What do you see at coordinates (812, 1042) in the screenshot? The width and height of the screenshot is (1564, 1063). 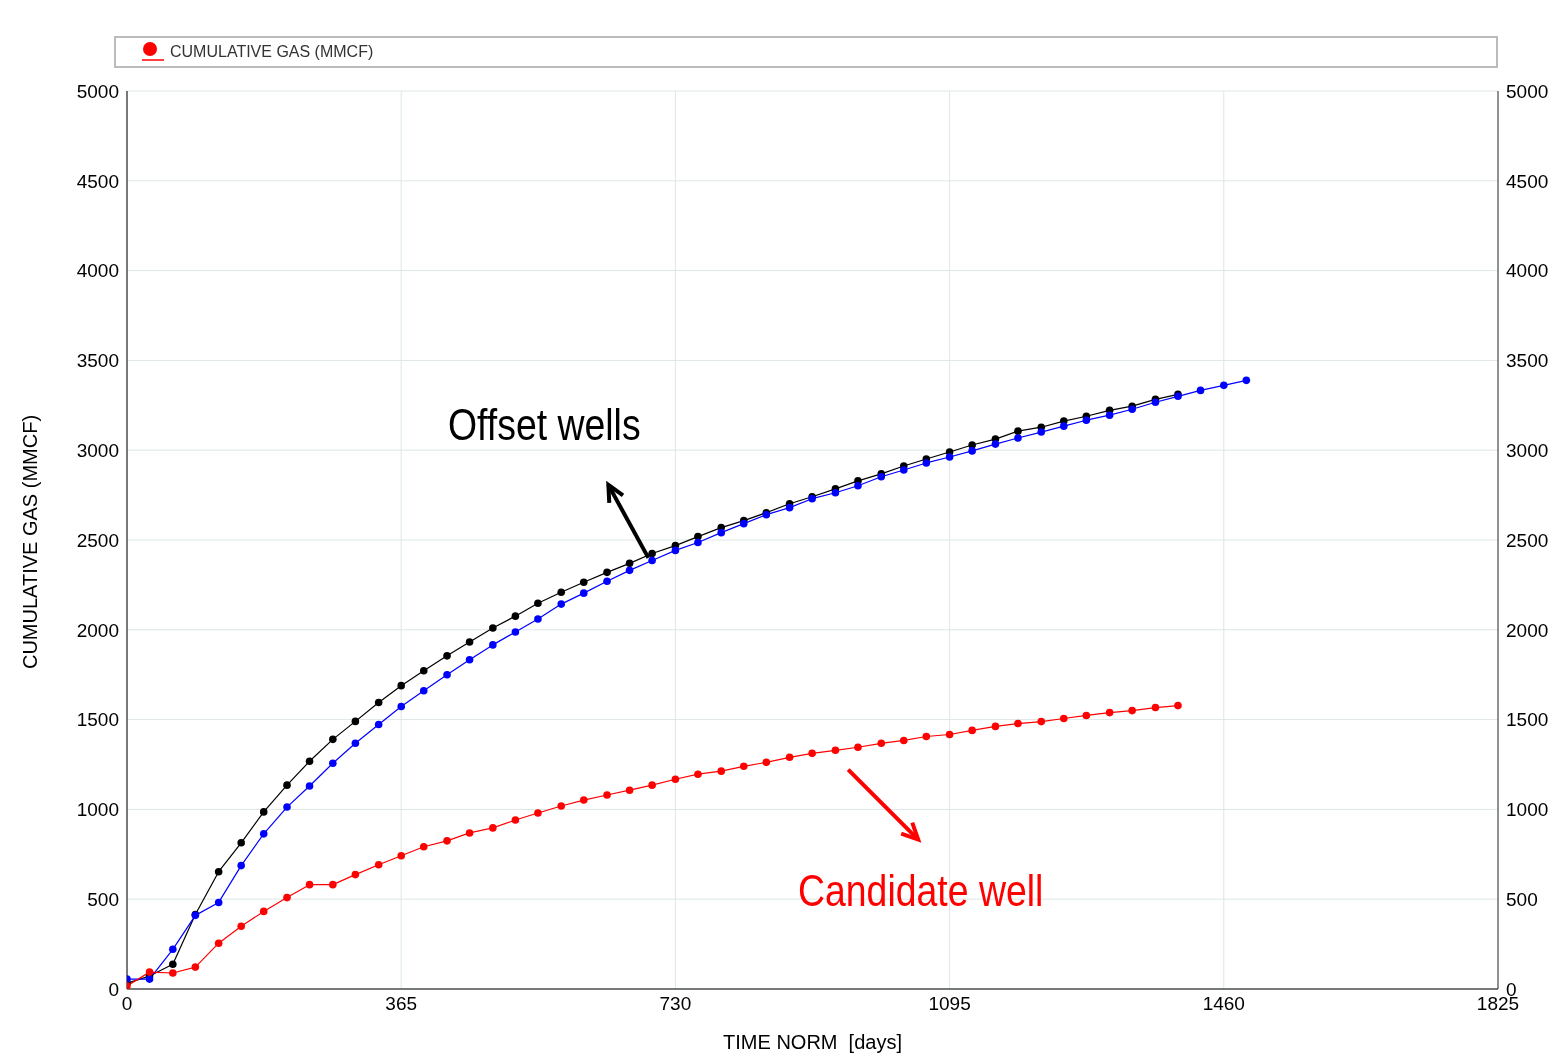 I see `x-axis-title: TIME NORM [days]` at bounding box center [812, 1042].